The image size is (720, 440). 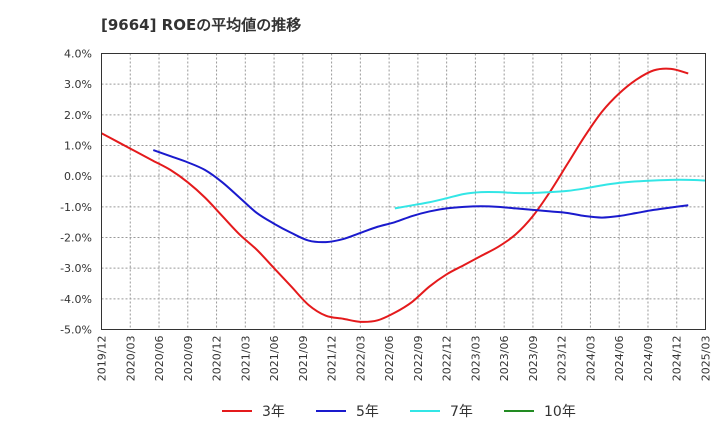 What do you see at coordinates (130, 359) in the screenshot?
I see `x-tick-label: 2020/03` at bounding box center [130, 359].